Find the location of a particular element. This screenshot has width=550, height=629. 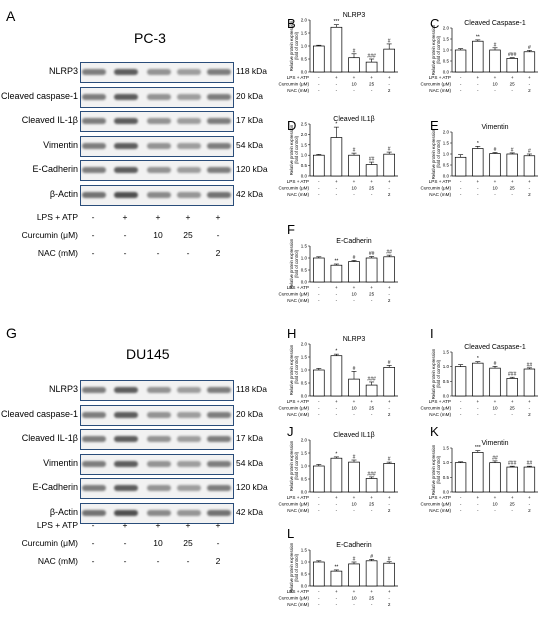

panel-letter: B is located at coordinates (291, 23).